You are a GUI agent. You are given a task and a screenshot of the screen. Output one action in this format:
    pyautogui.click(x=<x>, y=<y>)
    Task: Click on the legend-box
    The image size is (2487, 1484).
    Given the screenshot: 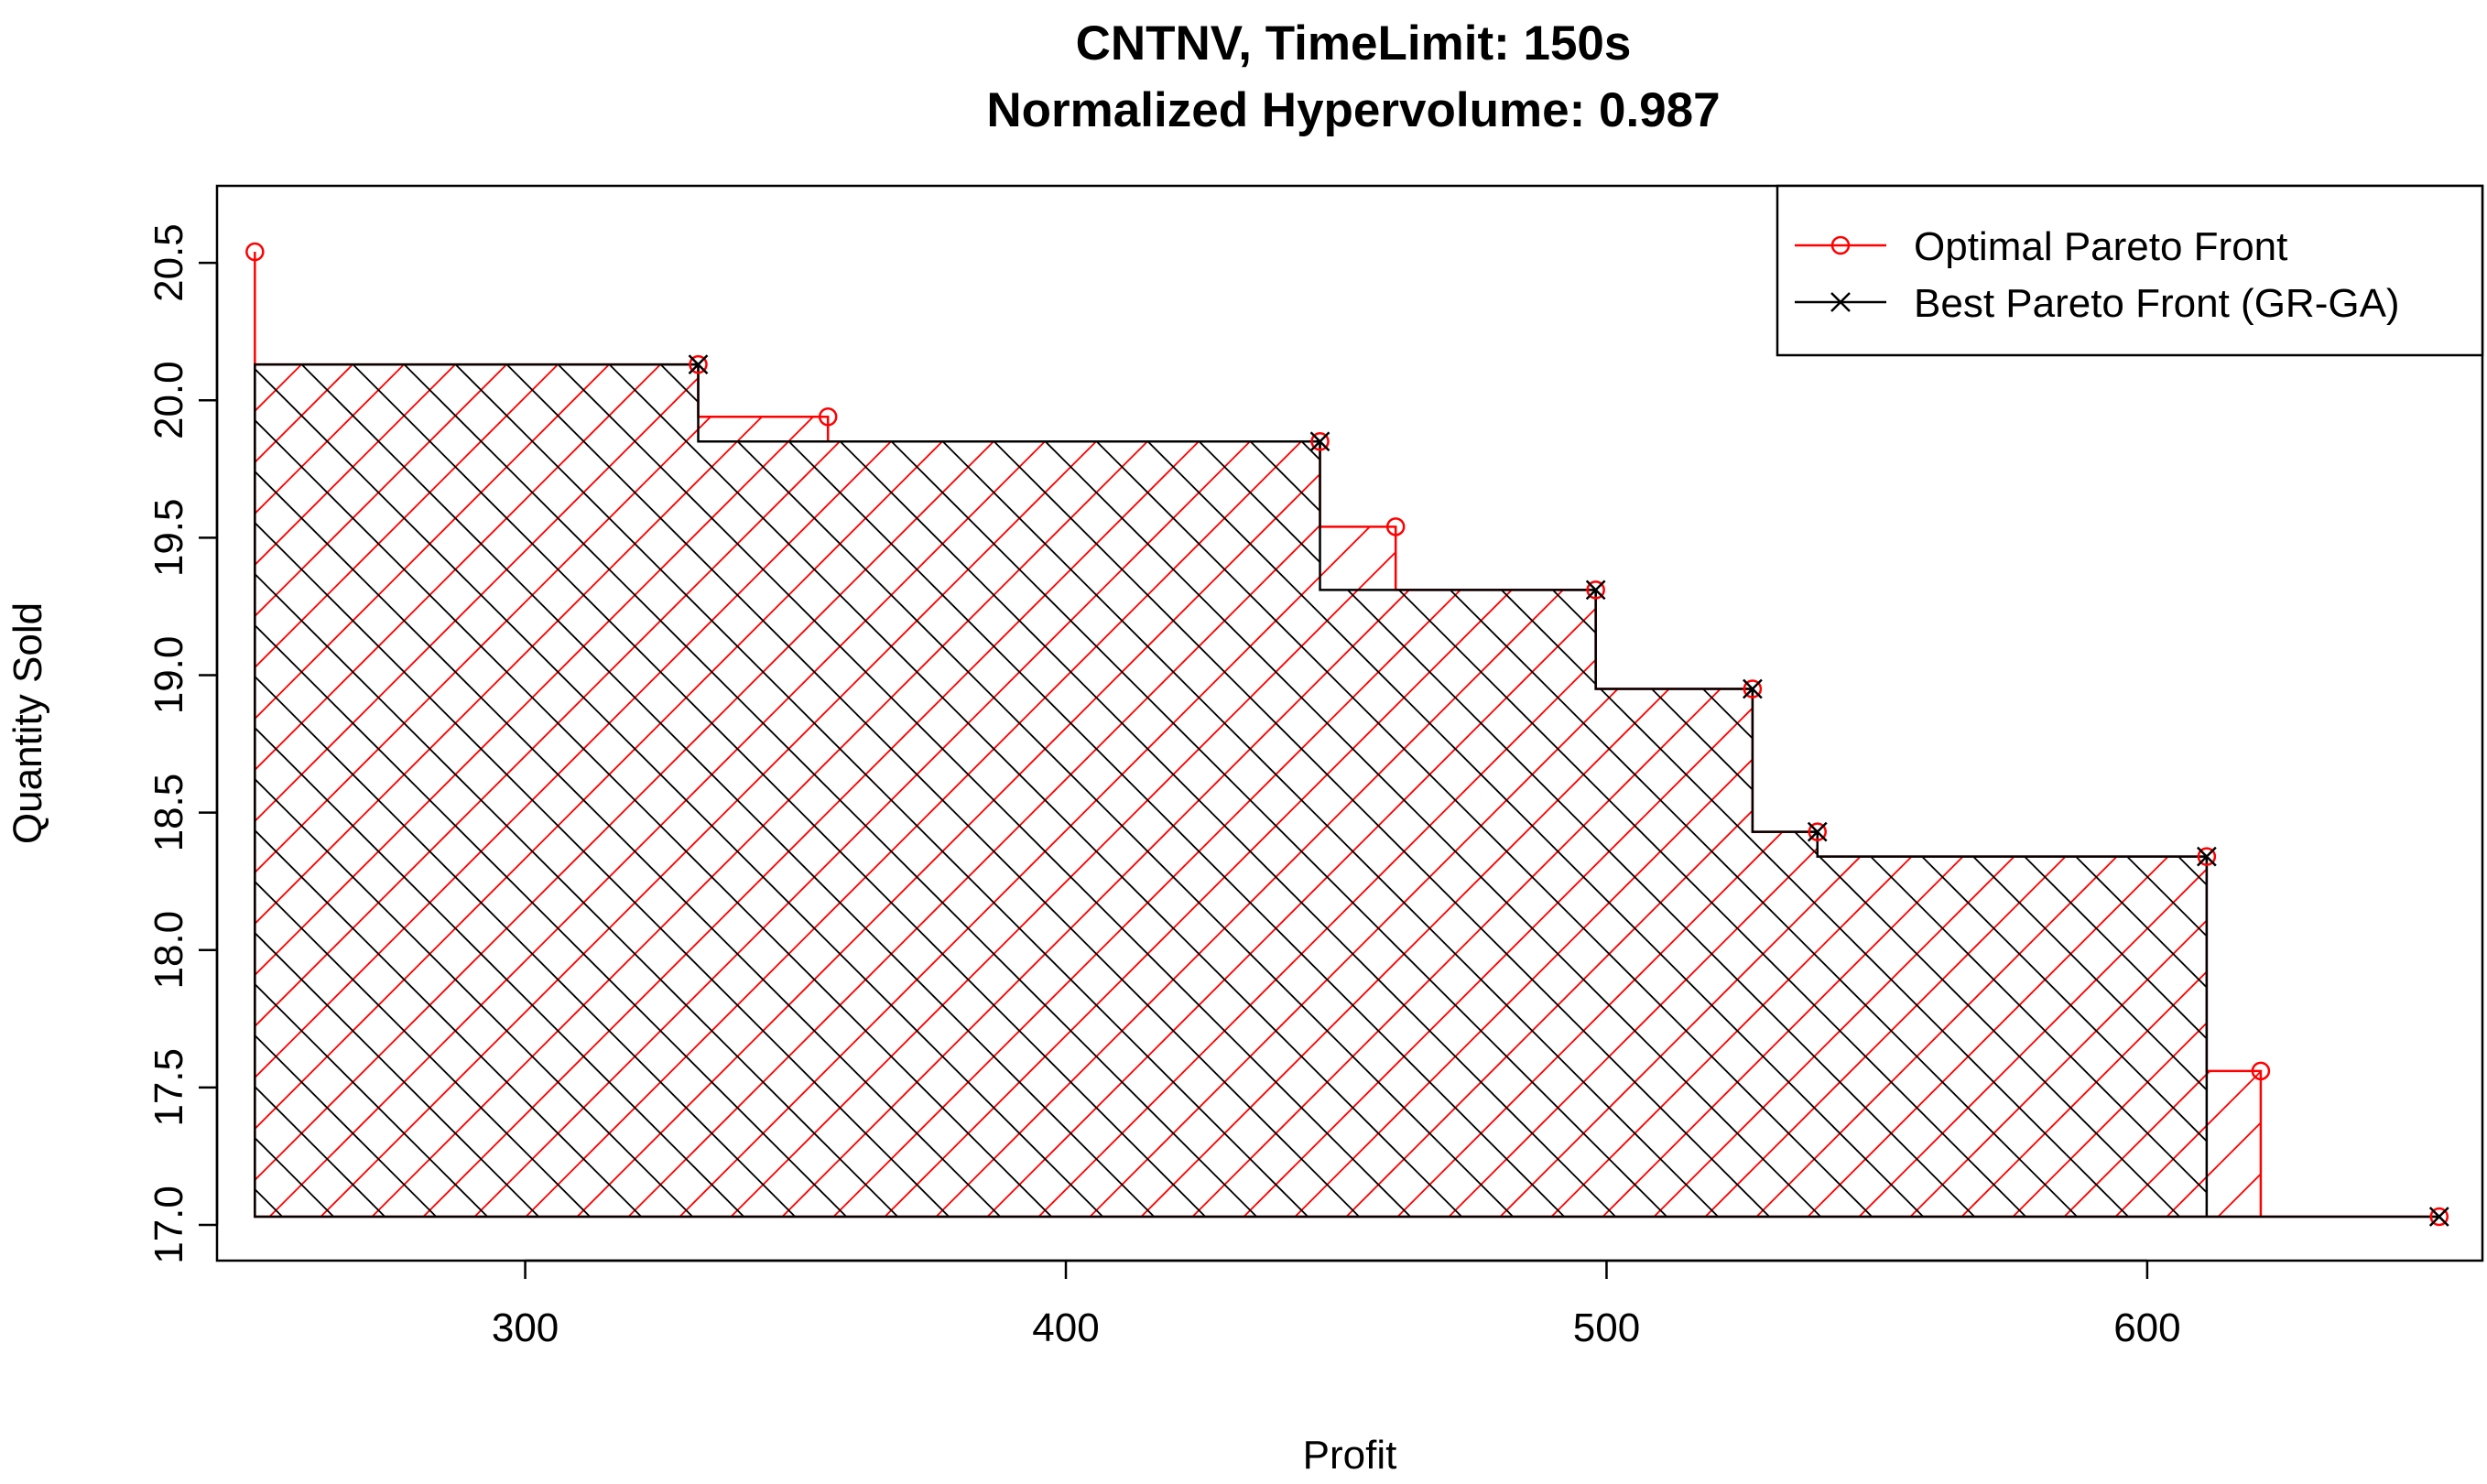 What is the action you would take?
    pyautogui.click(x=2130, y=271)
    